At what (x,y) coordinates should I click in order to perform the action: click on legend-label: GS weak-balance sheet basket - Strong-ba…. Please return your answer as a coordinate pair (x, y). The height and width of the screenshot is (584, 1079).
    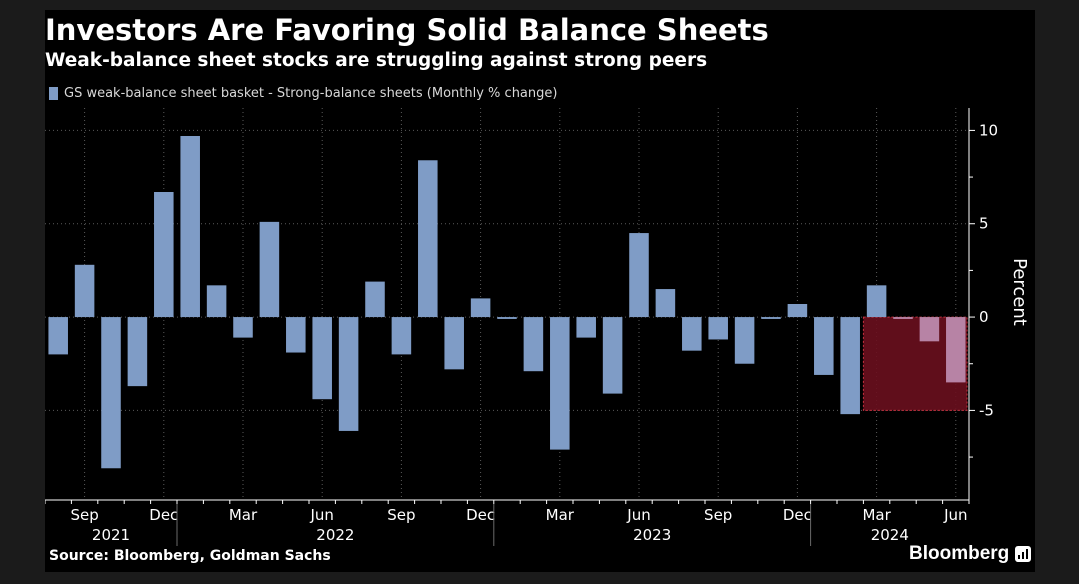
    Looking at the image, I should click on (311, 93).